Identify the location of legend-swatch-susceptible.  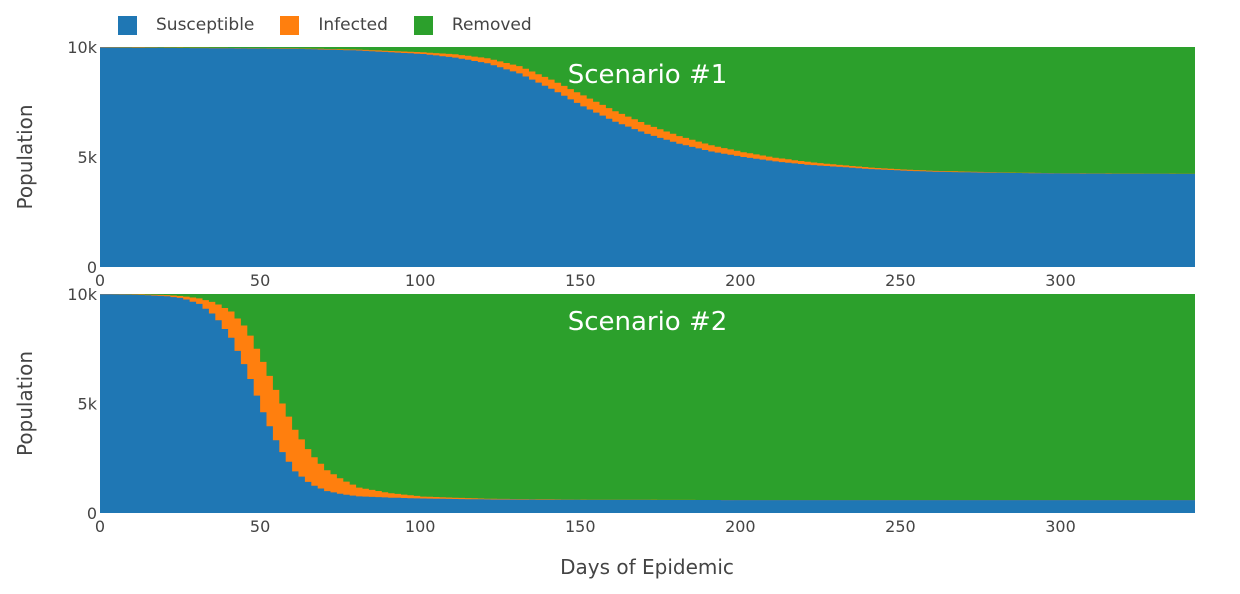
(127, 25).